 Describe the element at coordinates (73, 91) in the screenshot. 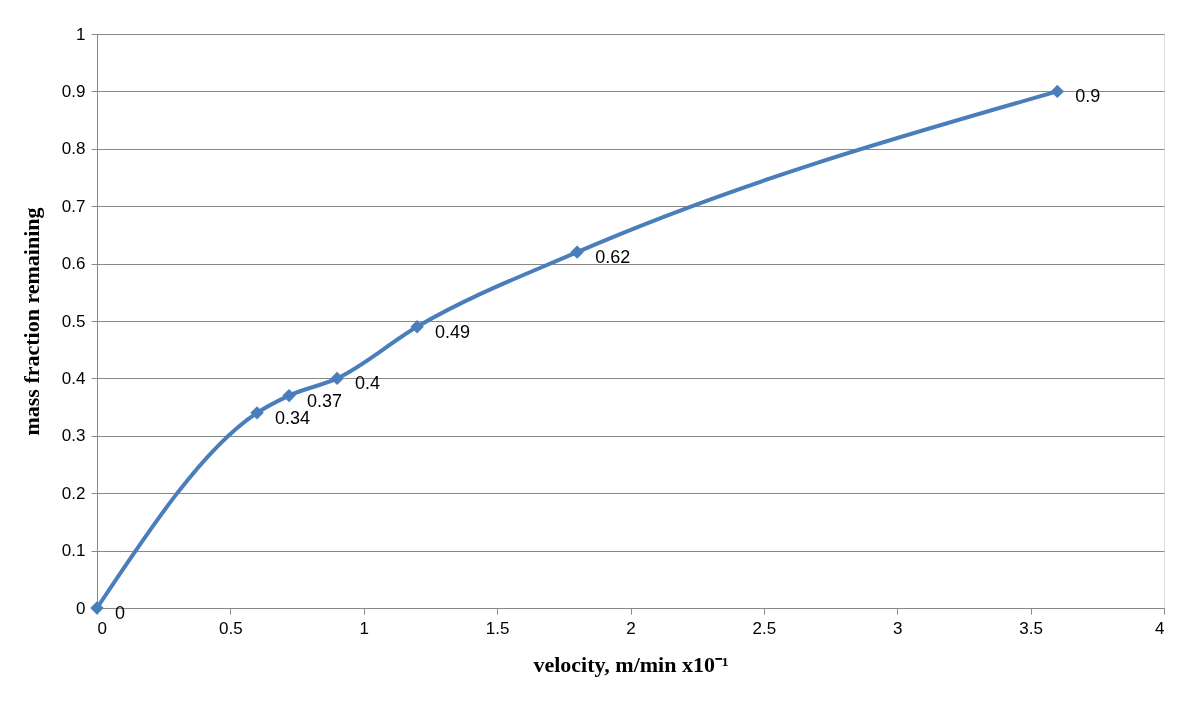

I see `y-tick-label: 0.9` at that location.